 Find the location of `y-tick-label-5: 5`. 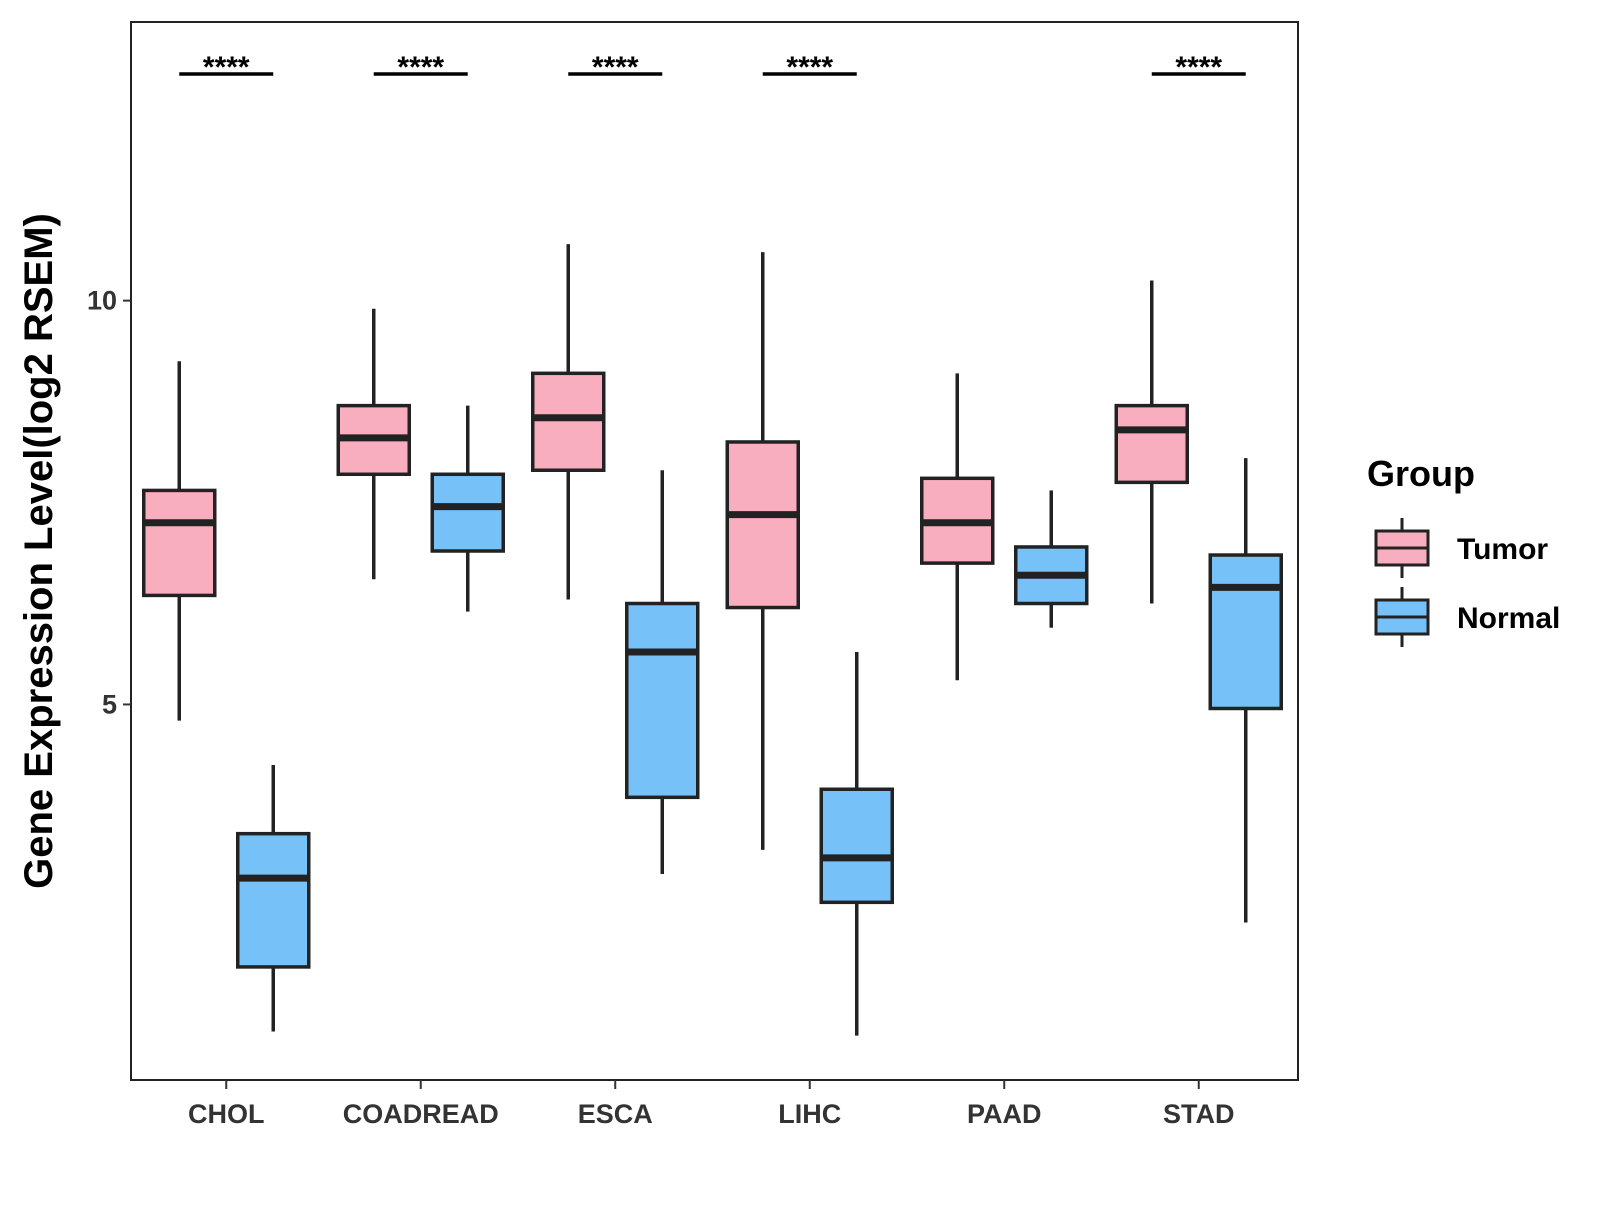

y-tick-label-5: 5 is located at coordinates (109, 704).